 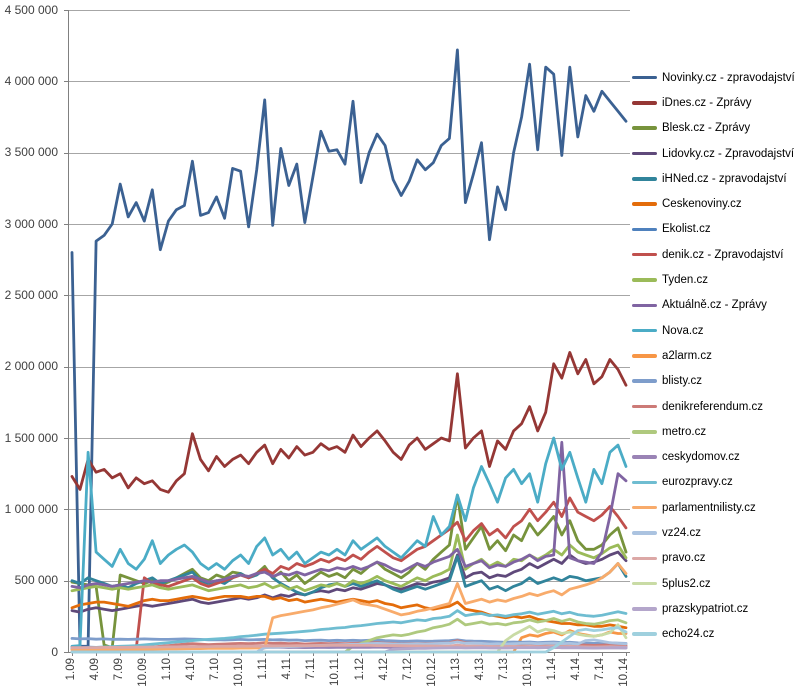 What do you see at coordinates (705, 608) in the screenshot?
I see `legend-label: prazskypatriot.cz` at bounding box center [705, 608].